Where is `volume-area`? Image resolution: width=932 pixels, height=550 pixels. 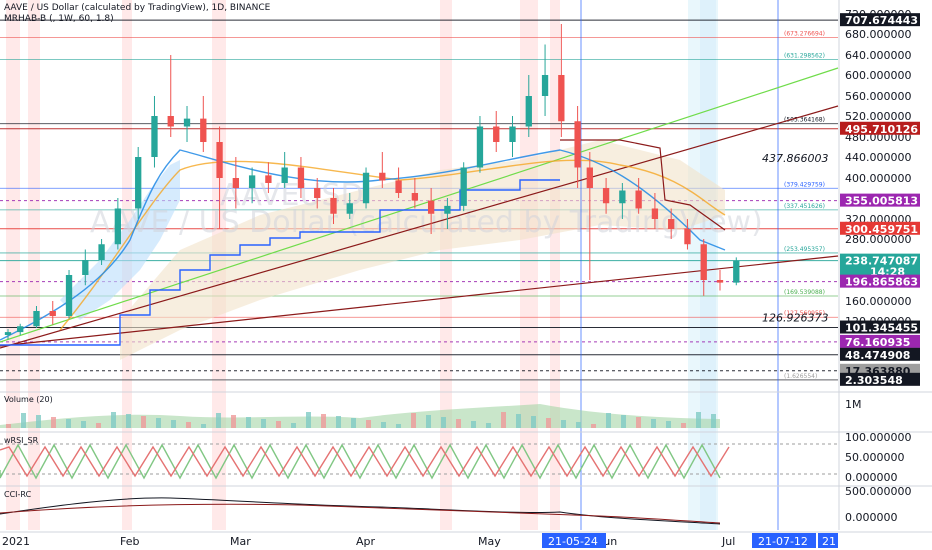
volume-area is located at coordinates (360, 416).